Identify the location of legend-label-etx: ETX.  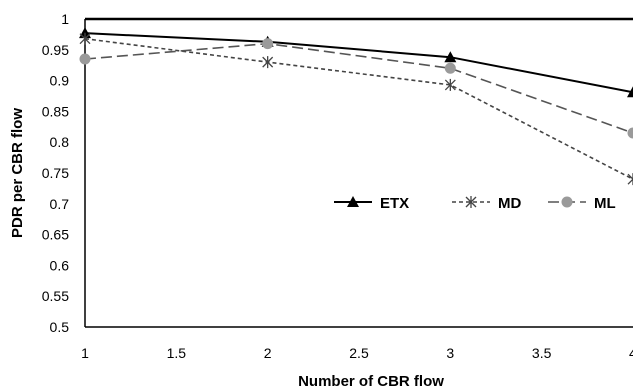
(394, 203).